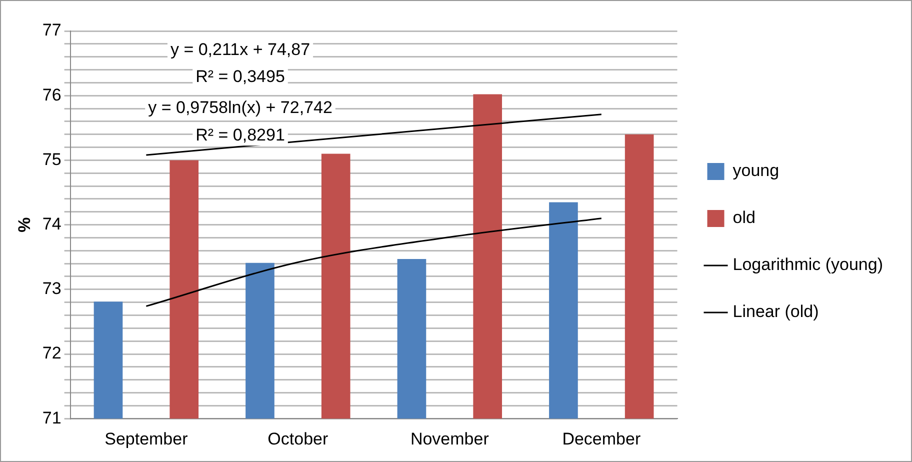 The image size is (912, 462). Describe the element at coordinates (450, 438) in the screenshot. I see `x-tick-label: November` at that location.